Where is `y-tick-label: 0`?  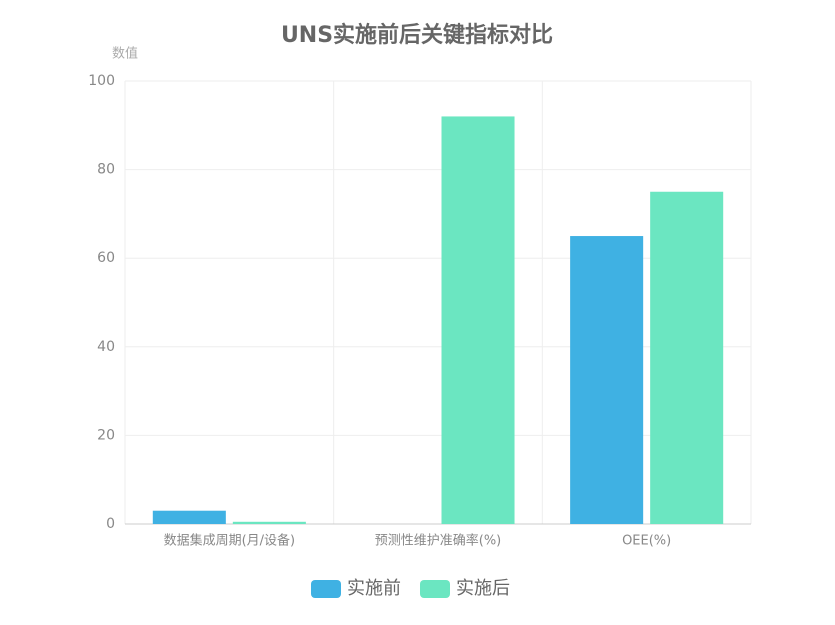
y-tick-label: 0 is located at coordinates (110, 524).